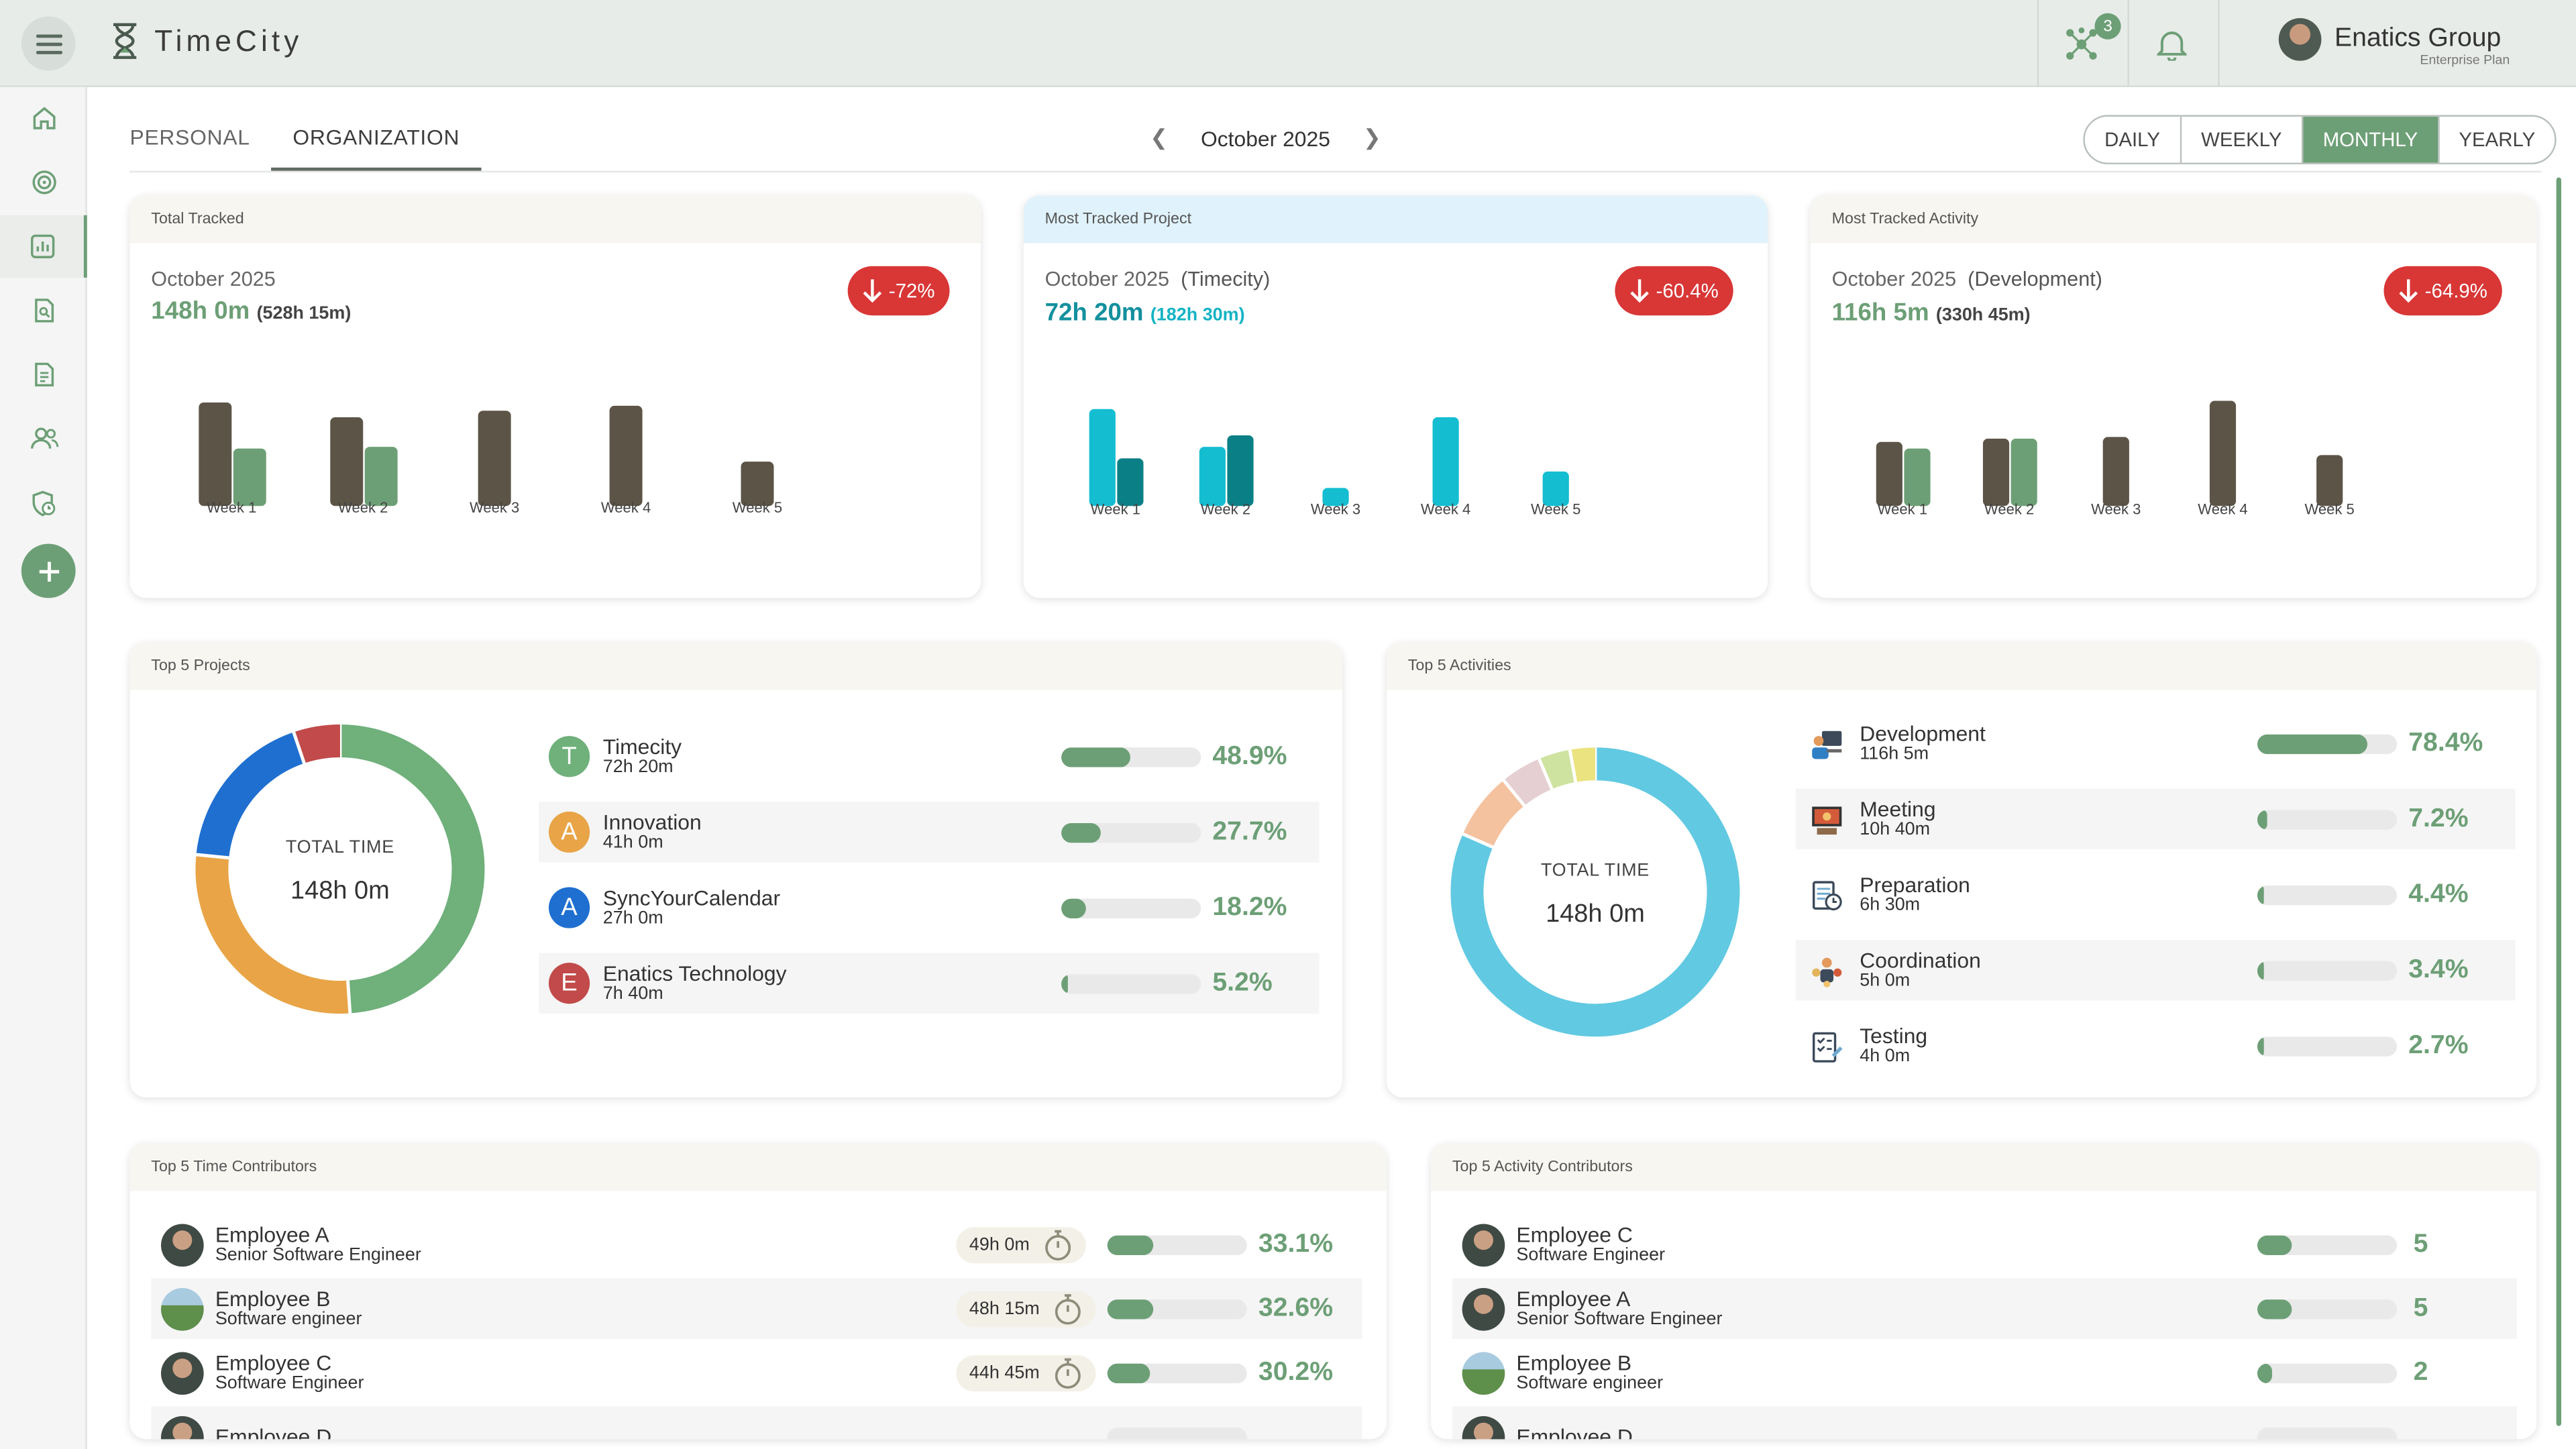 Image resolution: width=2576 pixels, height=1449 pixels. What do you see at coordinates (289, 1383) in the screenshot?
I see `contributor-role: Software Engineer` at bounding box center [289, 1383].